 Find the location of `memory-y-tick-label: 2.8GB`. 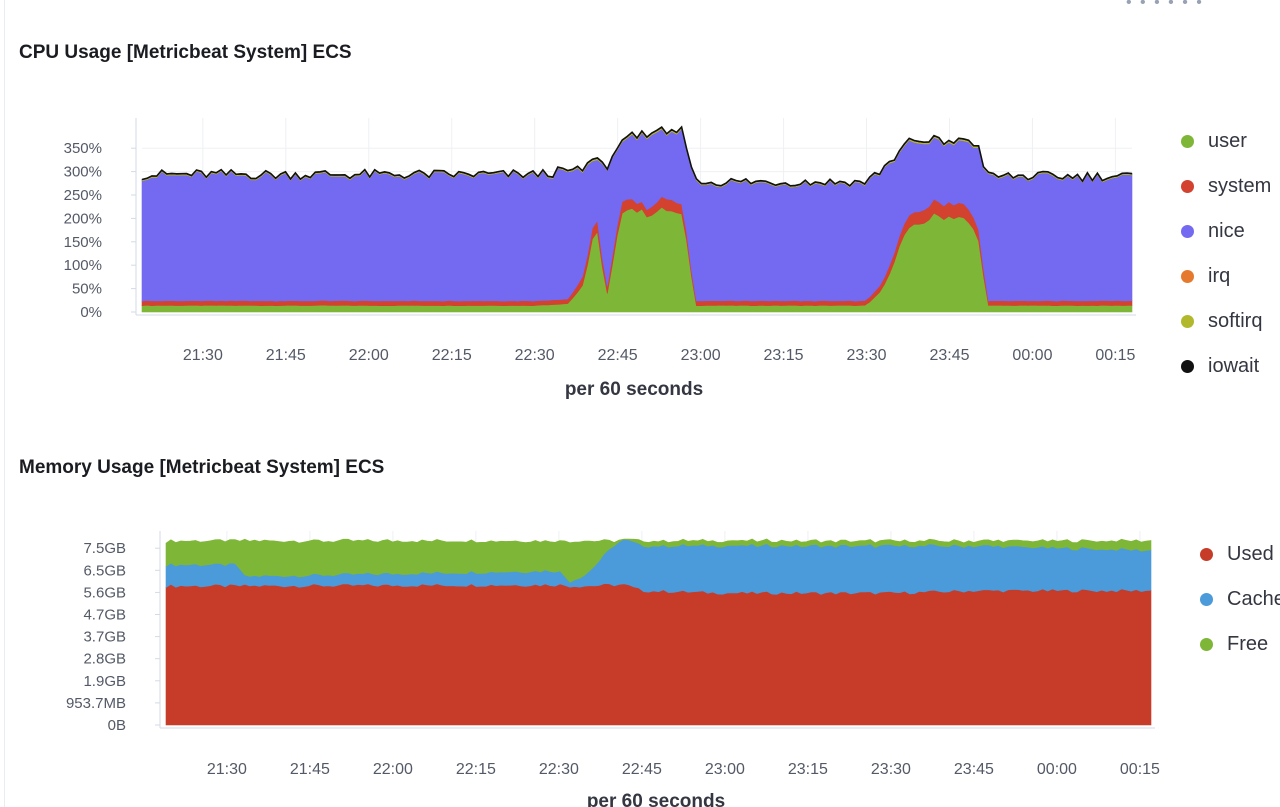

memory-y-tick-label: 2.8GB is located at coordinates (104, 659).